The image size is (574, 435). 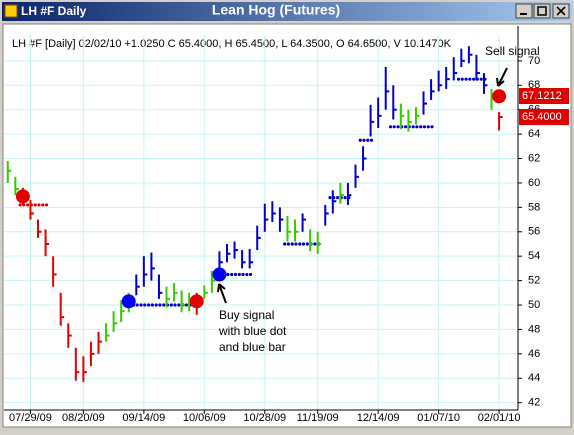 I want to click on x-tick-label: 02/01/10, so click(x=499, y=418).